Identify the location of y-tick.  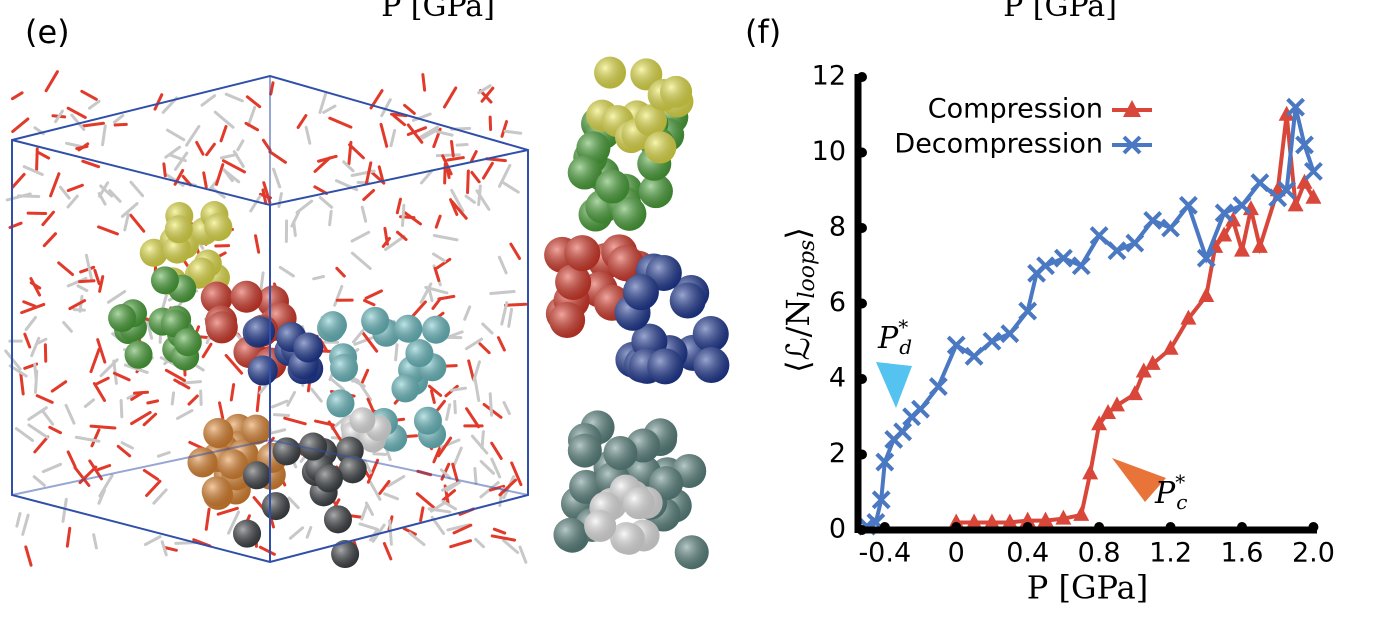
(862, 454).